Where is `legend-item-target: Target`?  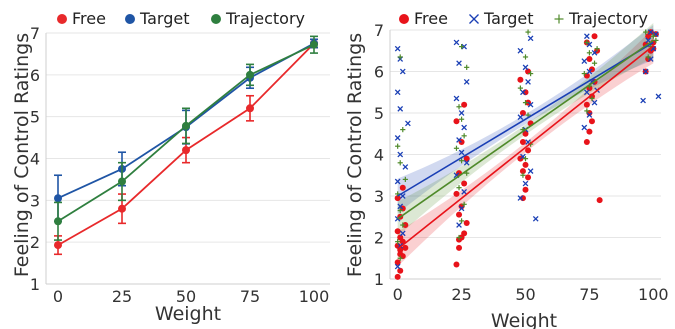 legend-item-target: Target is located at coordinates (501, 18).